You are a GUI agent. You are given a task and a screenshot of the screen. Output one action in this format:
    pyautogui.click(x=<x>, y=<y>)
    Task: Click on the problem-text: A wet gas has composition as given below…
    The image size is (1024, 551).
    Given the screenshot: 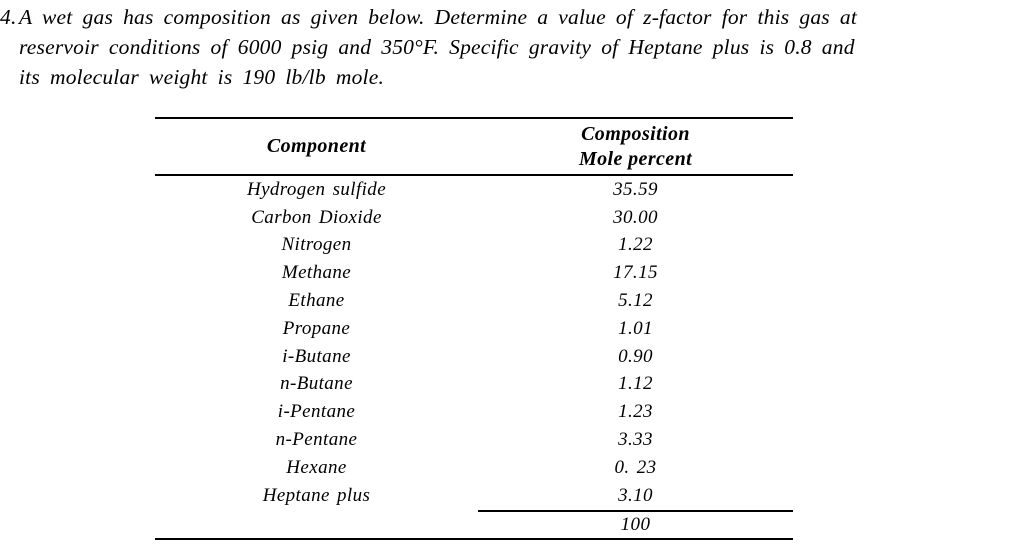 What is the action you would take?
    pyautogui.click(x=438, y=47)
    